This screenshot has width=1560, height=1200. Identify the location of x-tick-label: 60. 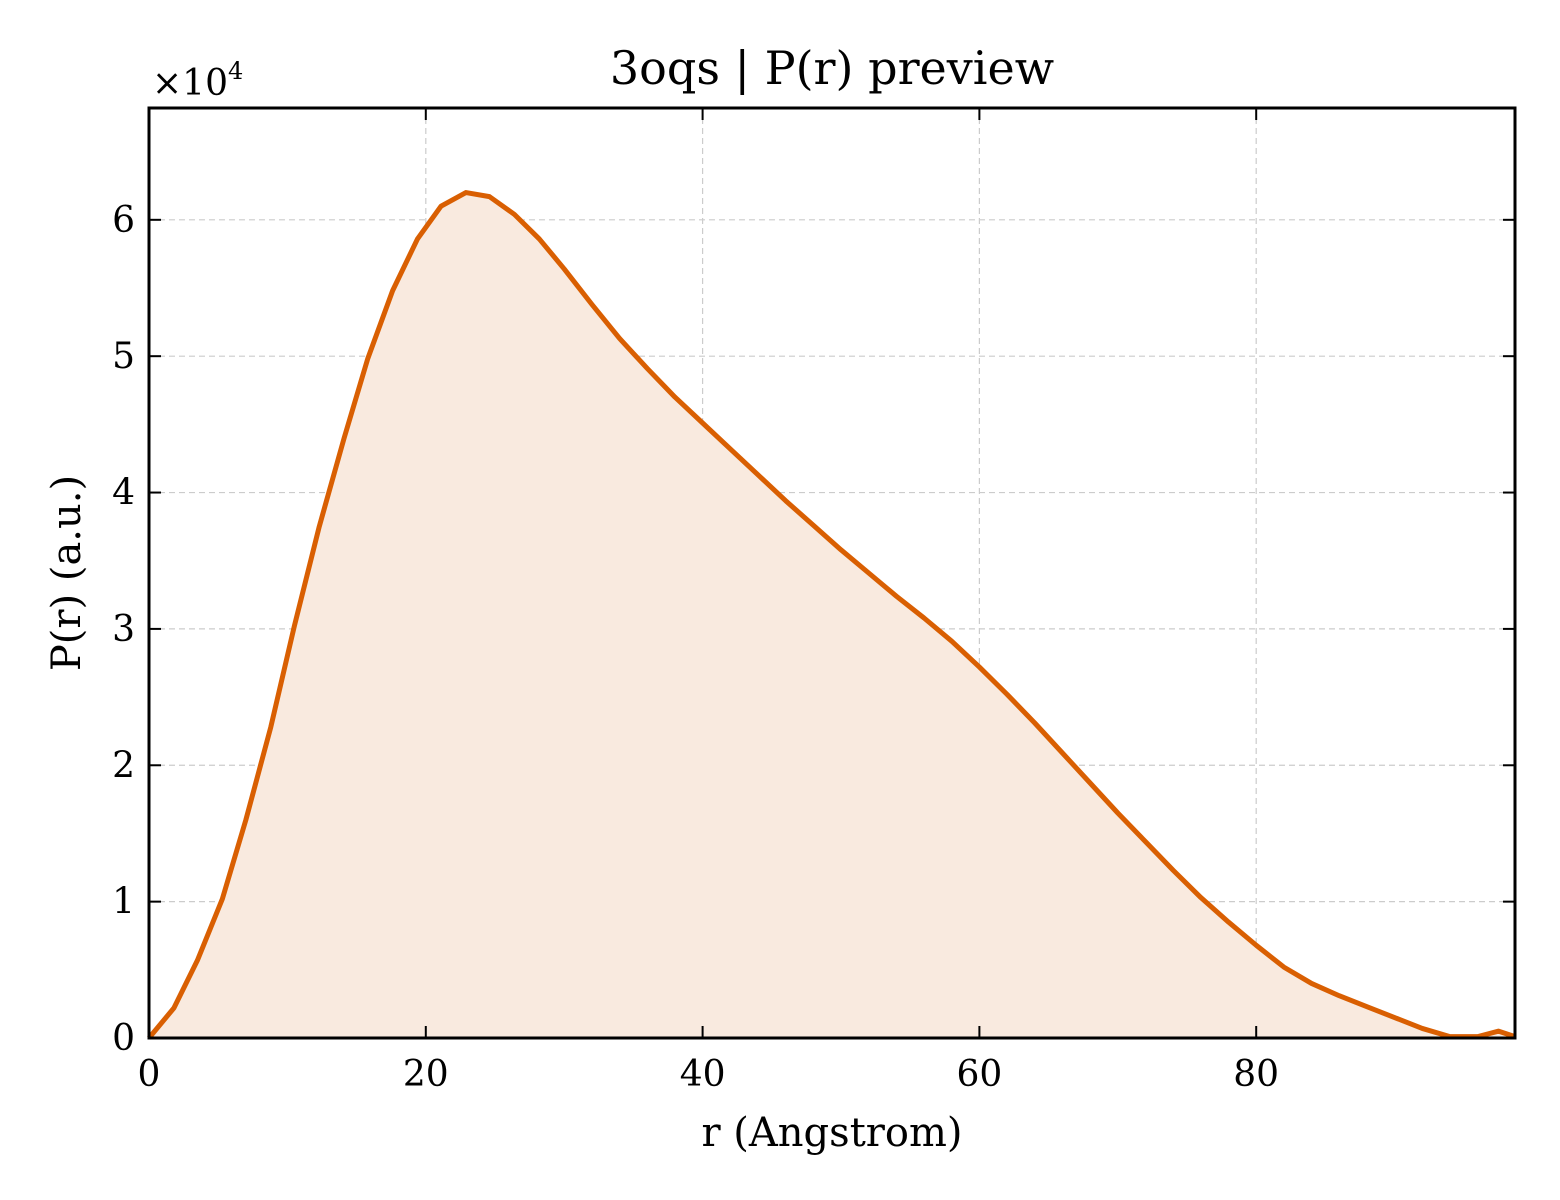
(979, 1074).